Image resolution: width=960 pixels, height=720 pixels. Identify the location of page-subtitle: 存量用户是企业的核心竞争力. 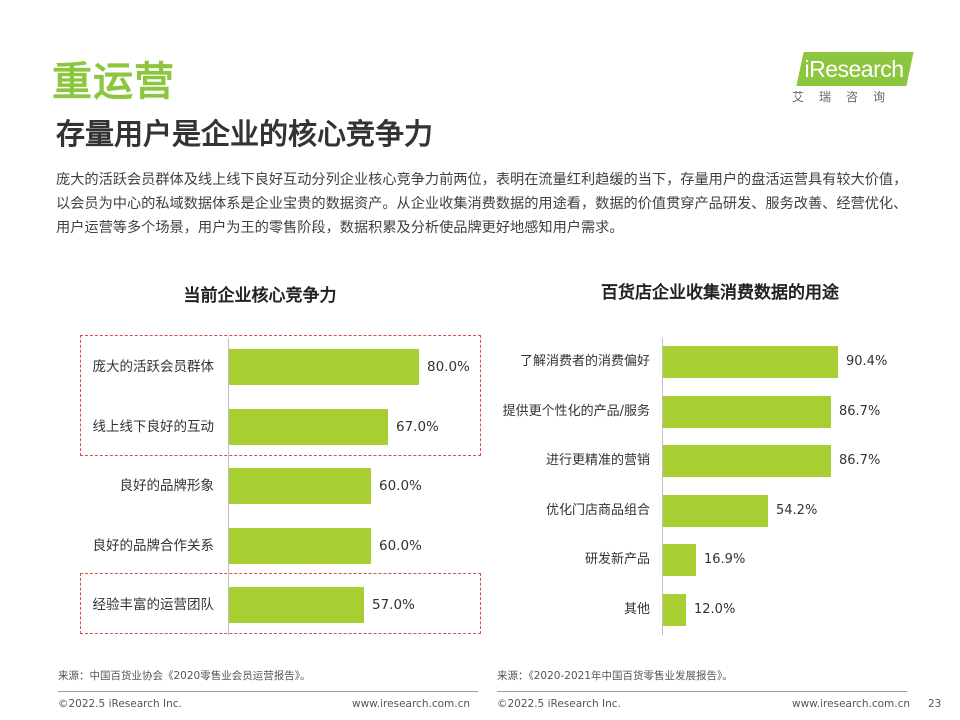
(245, 134).